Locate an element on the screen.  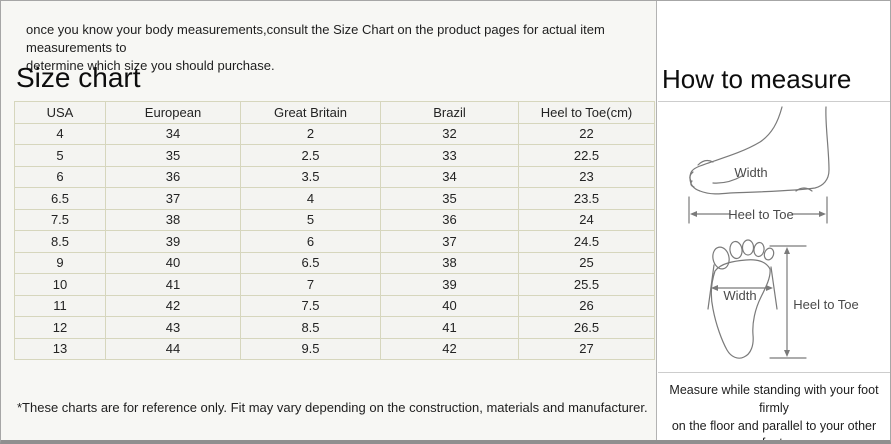
footprint-diagram: Width Heel to Toe is located at coordinates (783, 299).